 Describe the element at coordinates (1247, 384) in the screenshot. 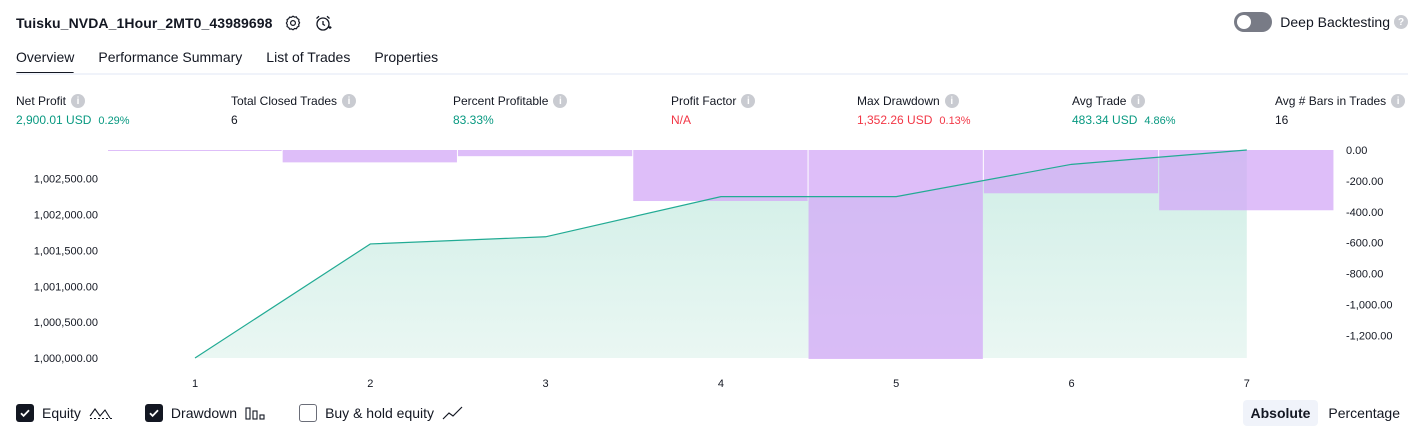

I see `x-axis-tick-label: 7` at that location.